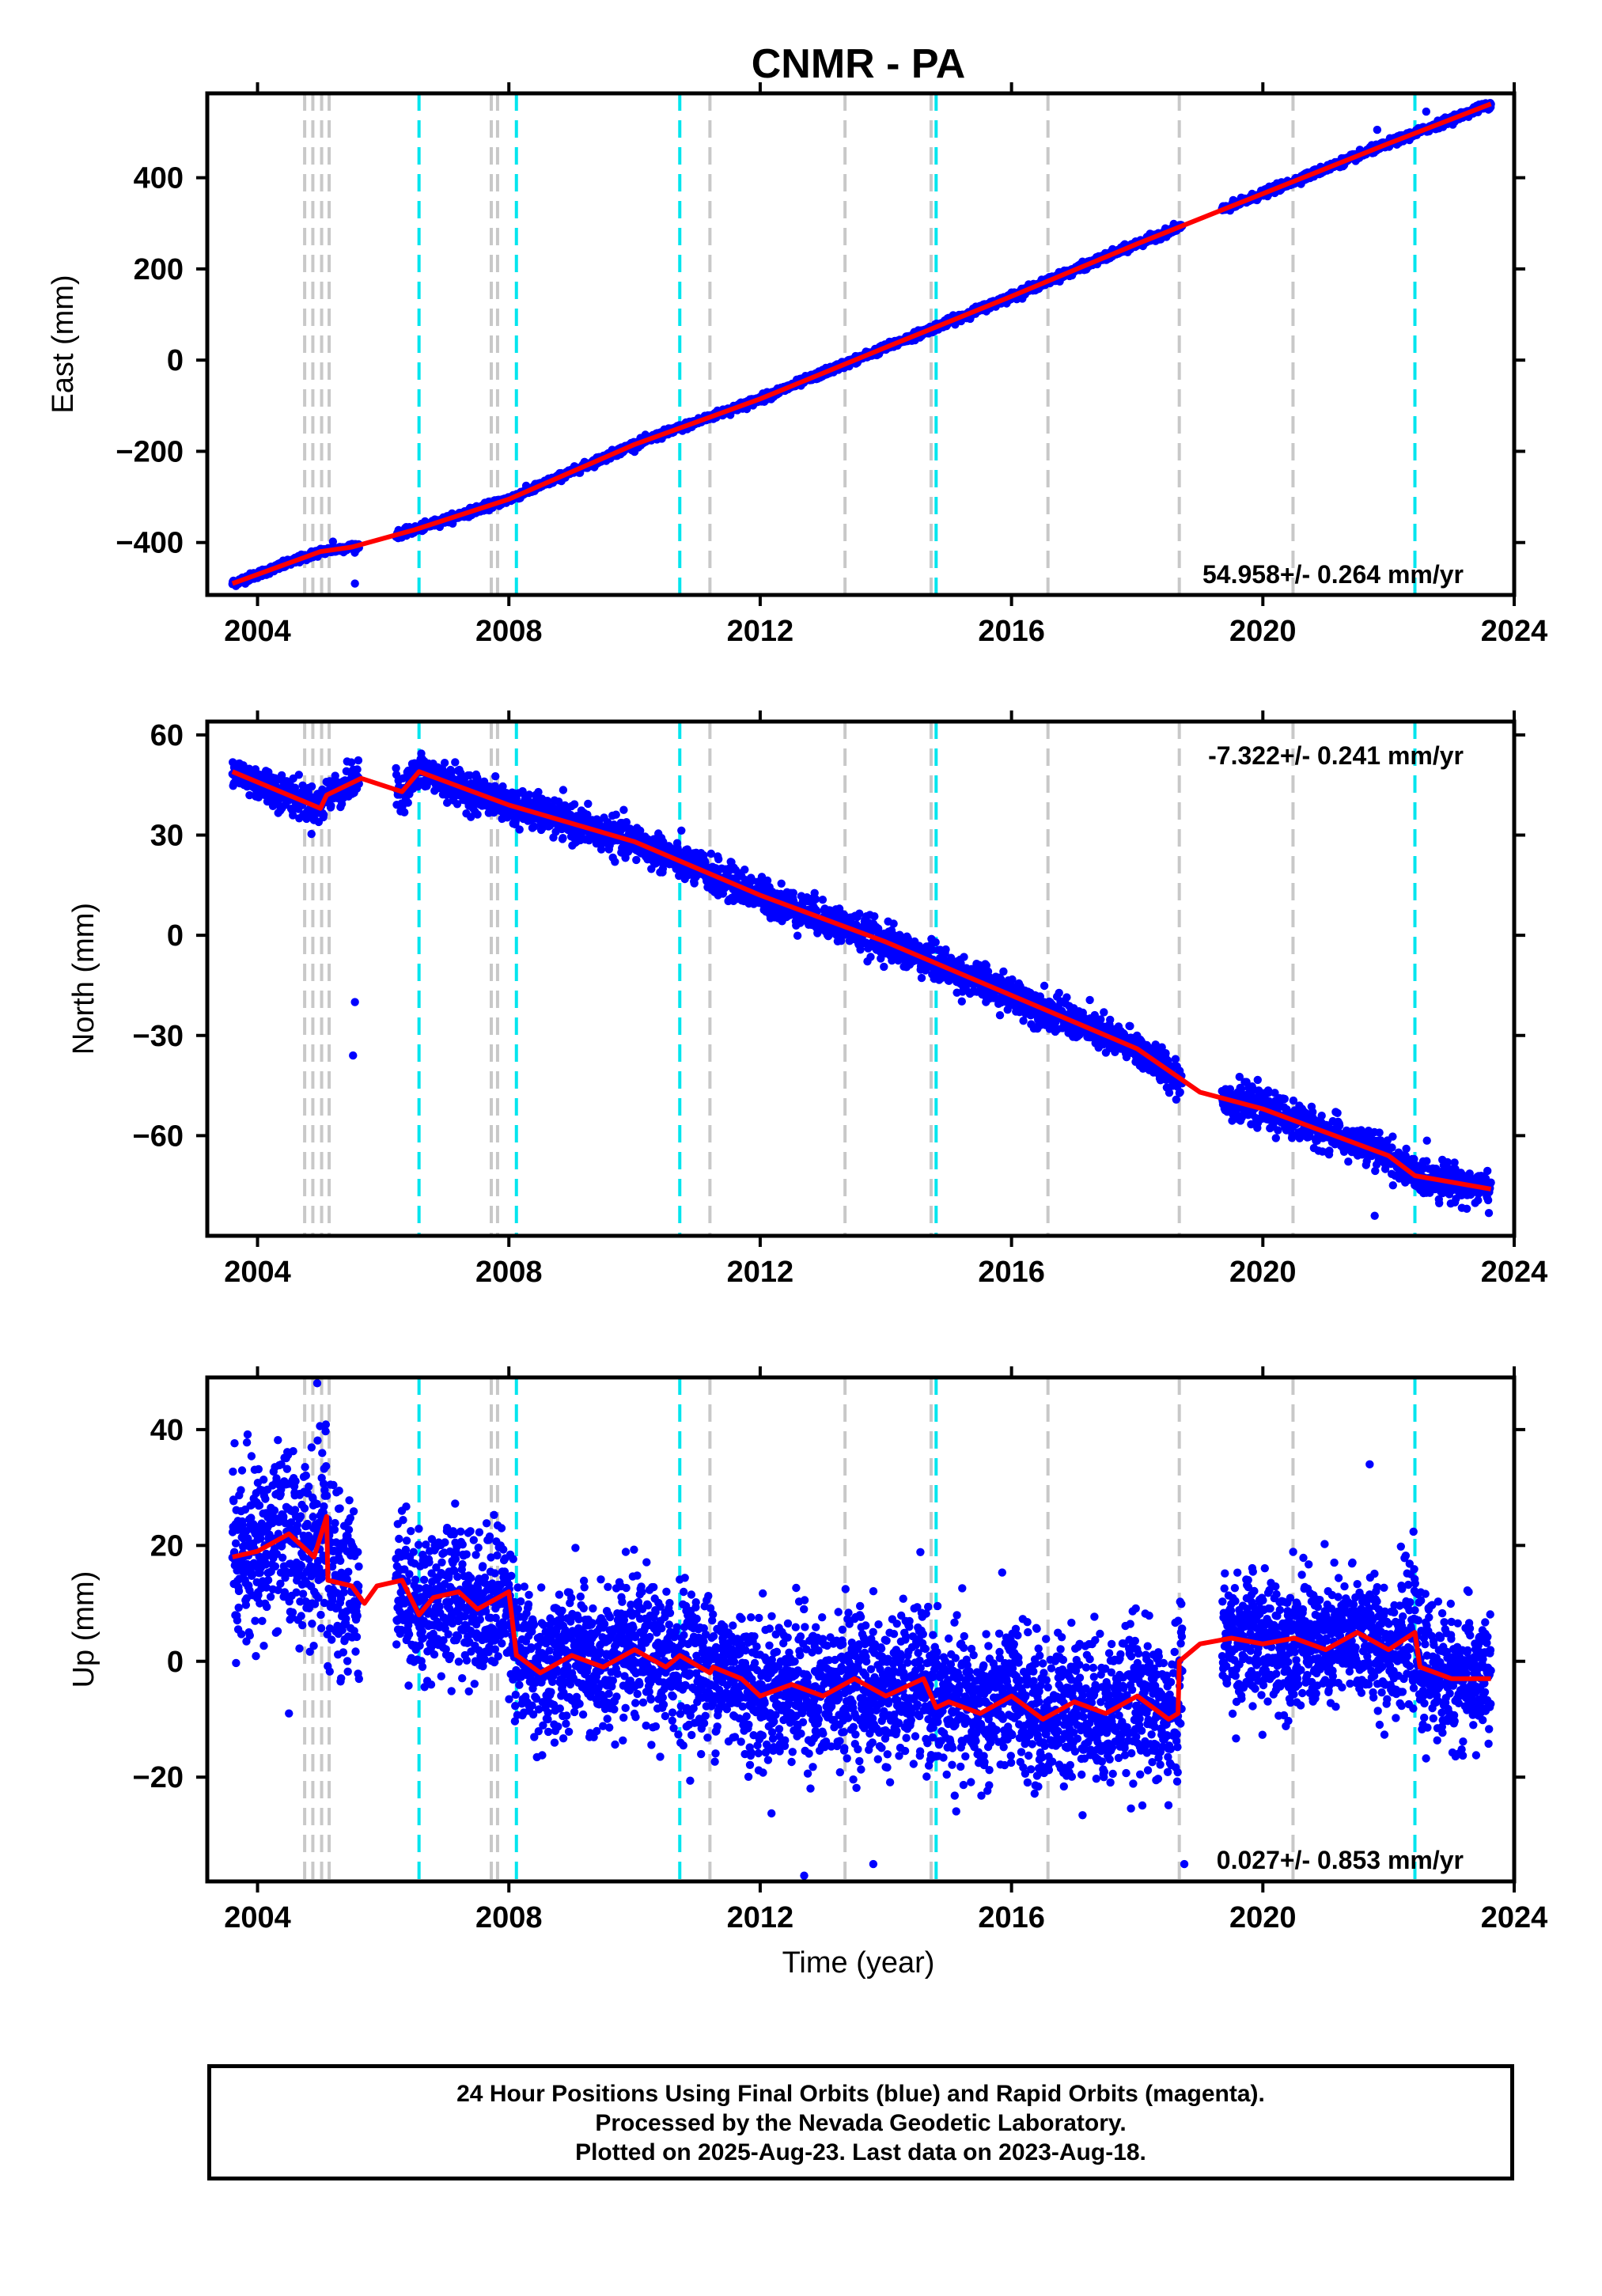 This screenshot has height=2296, width=1602. What do you see at coordinates (859, 64) in the screenshot?
I see `chart-title: CNMR - PA` at bounding box center [859, 64].